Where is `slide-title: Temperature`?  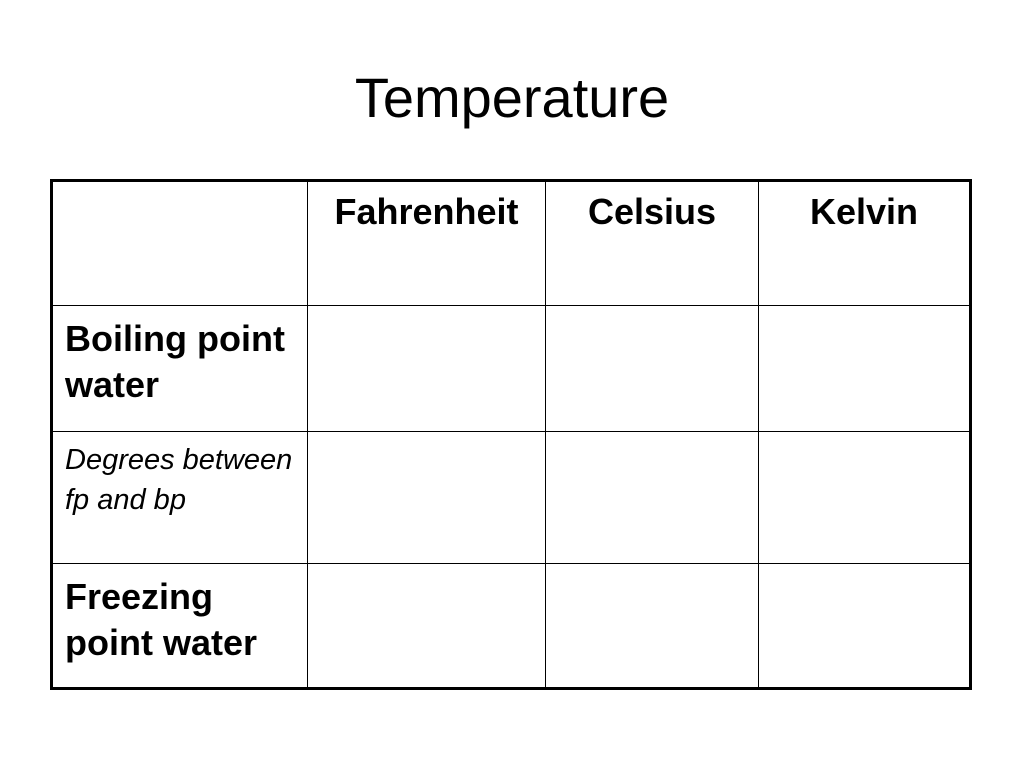 slide-title: Temperature is located at coordinates (512, 97).